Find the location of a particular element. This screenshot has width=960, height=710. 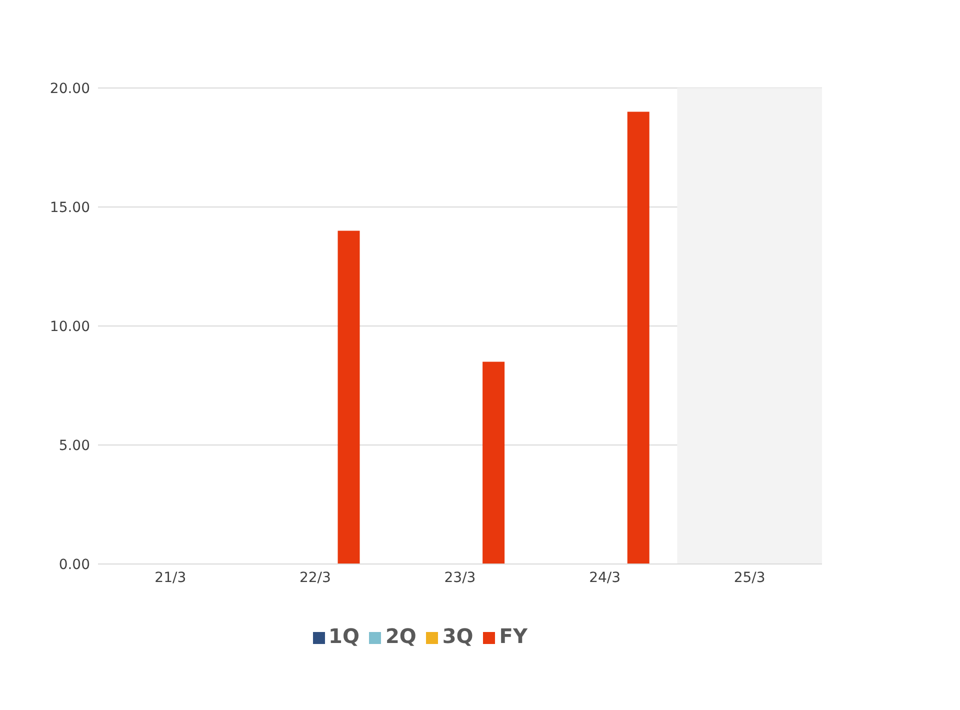

legend-label: FY is located at coordinates (513, 636).